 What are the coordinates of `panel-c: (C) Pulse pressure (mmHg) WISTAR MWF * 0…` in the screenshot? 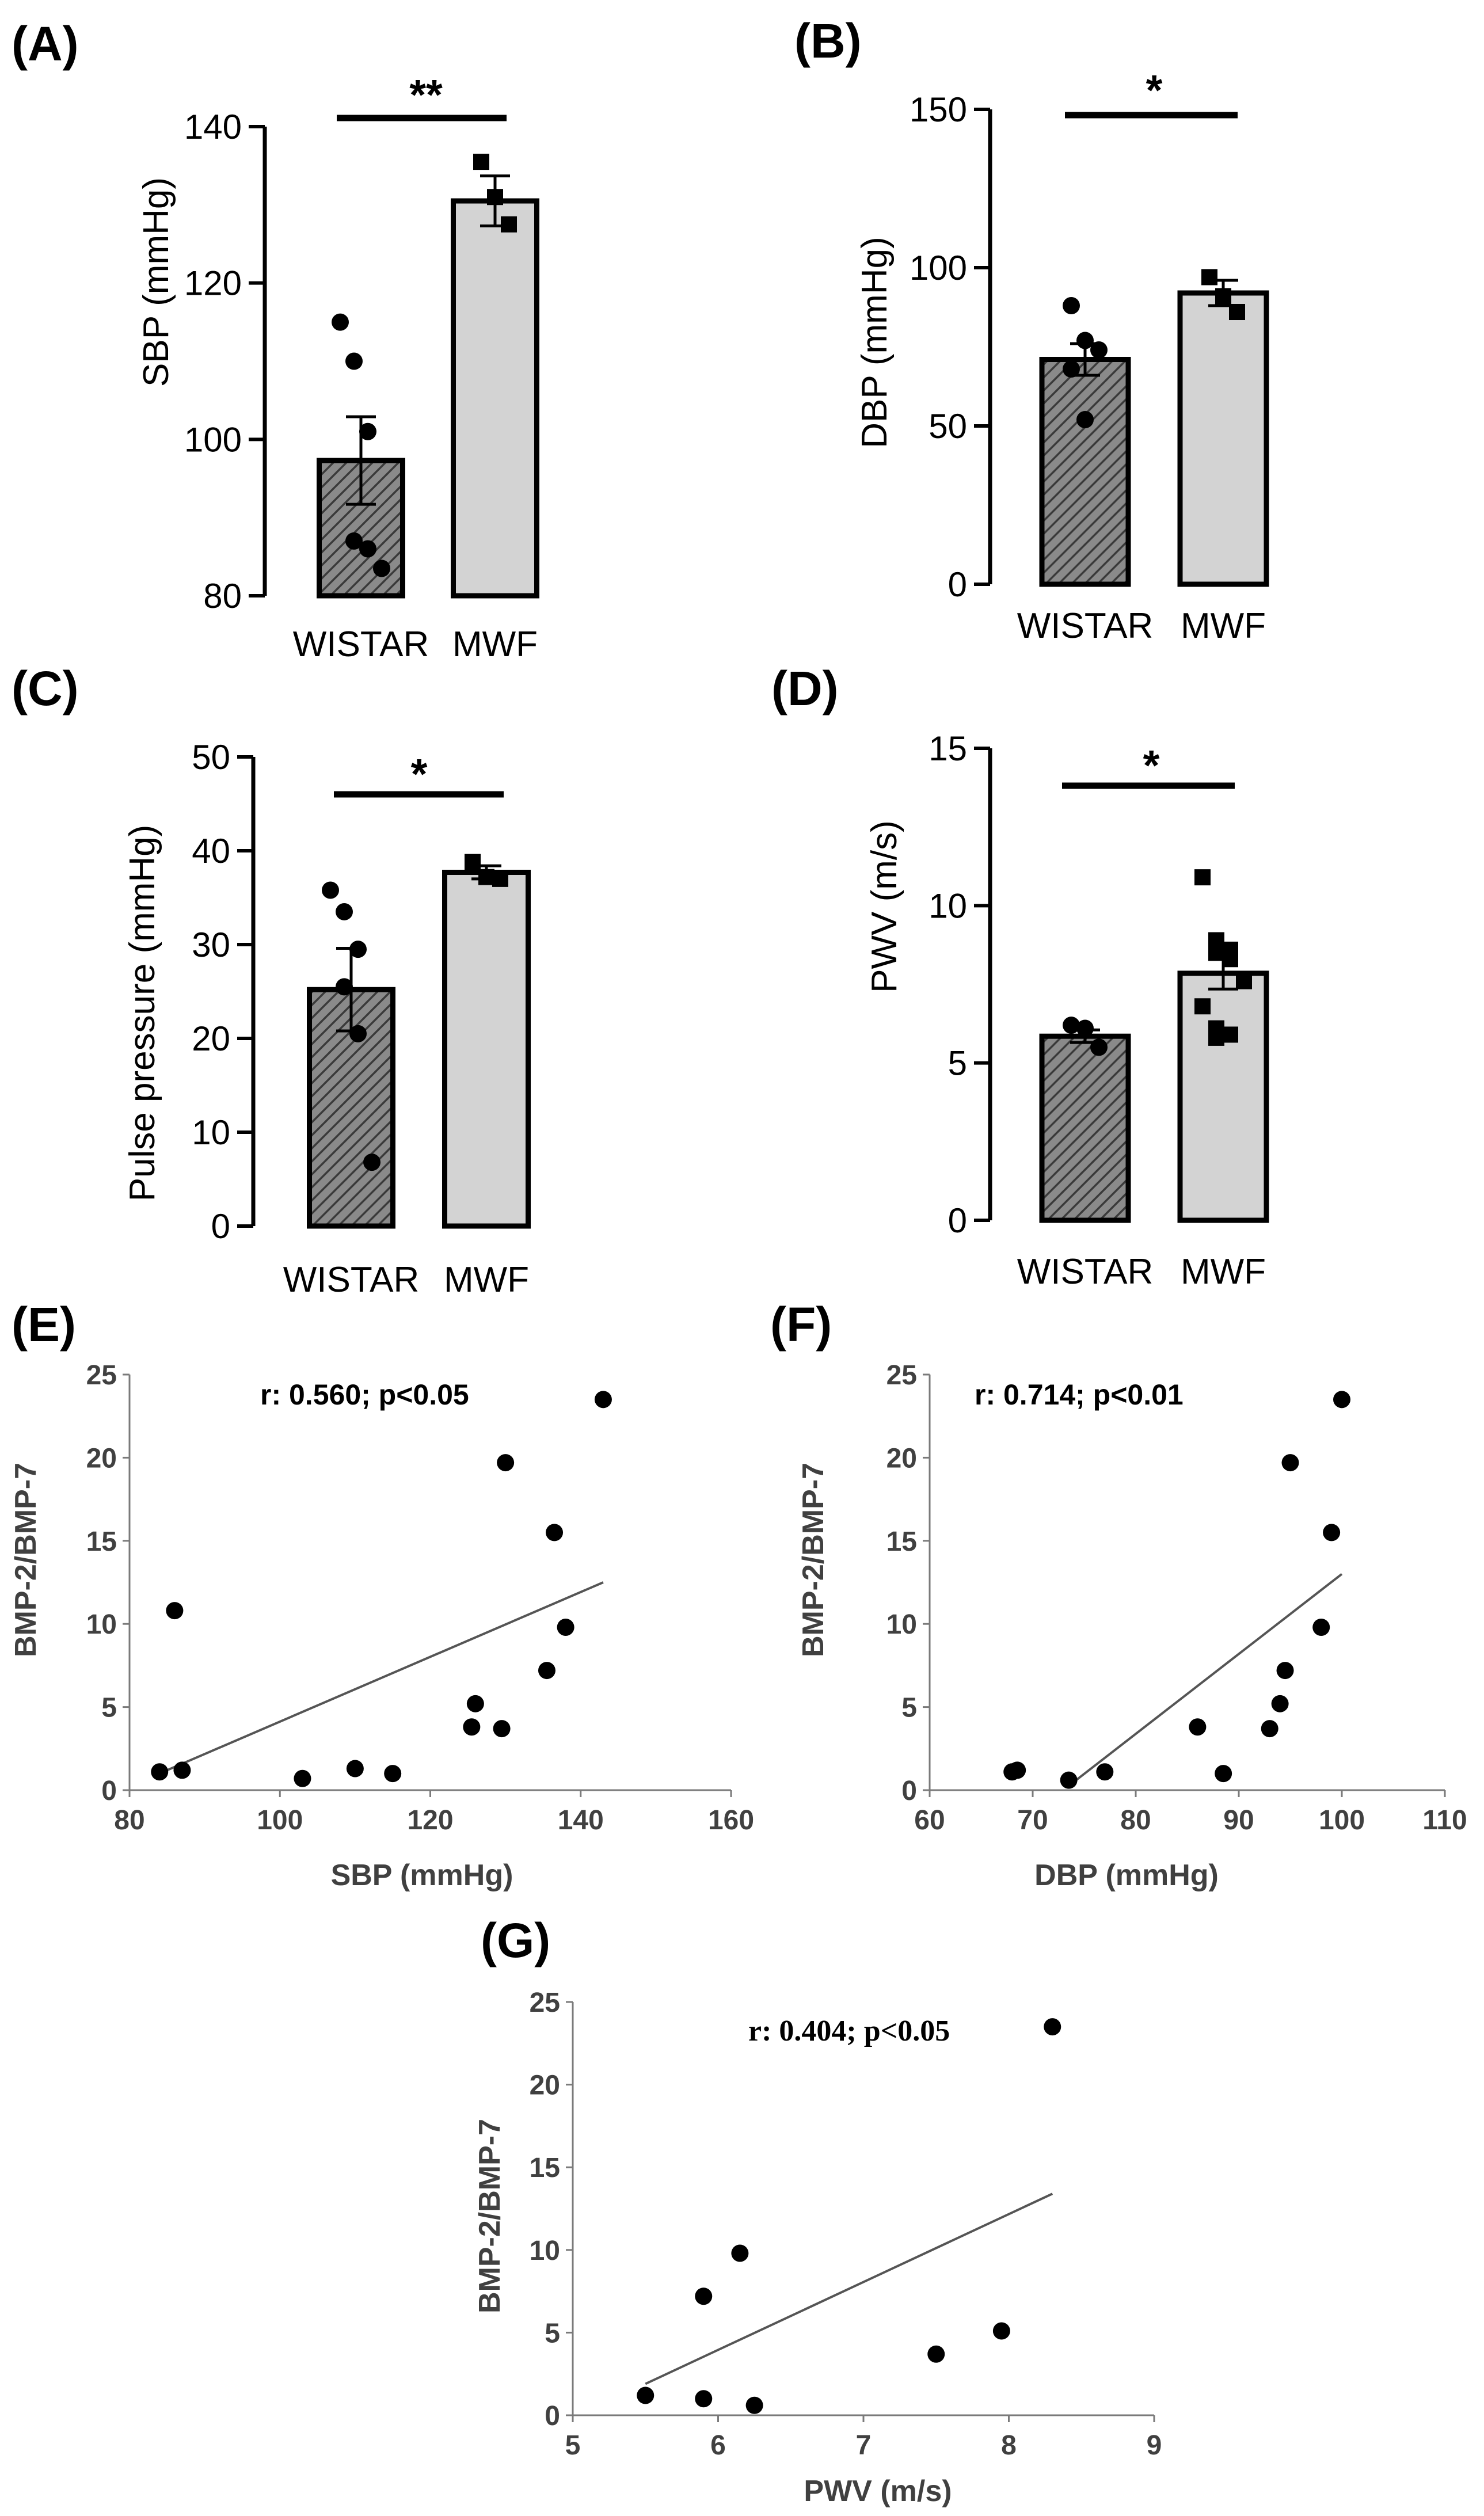 It's located at (271, 980).